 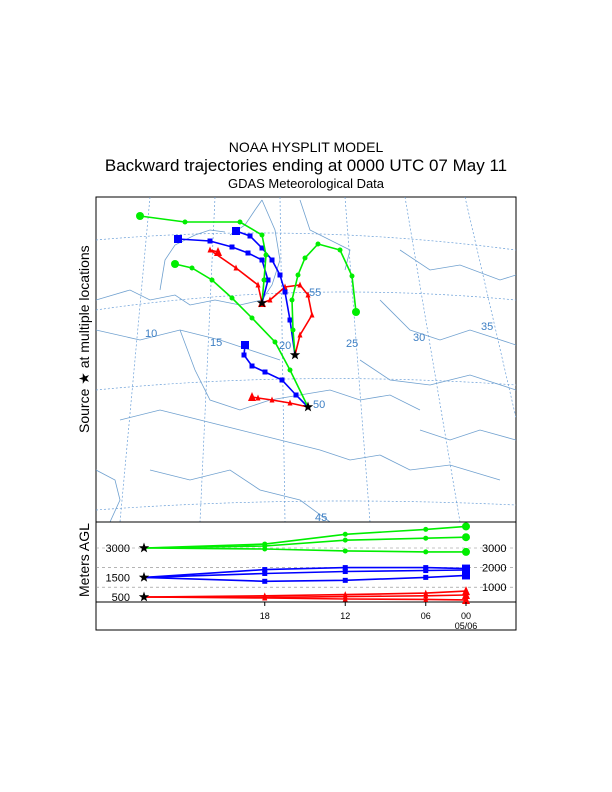 I want to click on sweden-coast-east, so click(x=271, y=250).